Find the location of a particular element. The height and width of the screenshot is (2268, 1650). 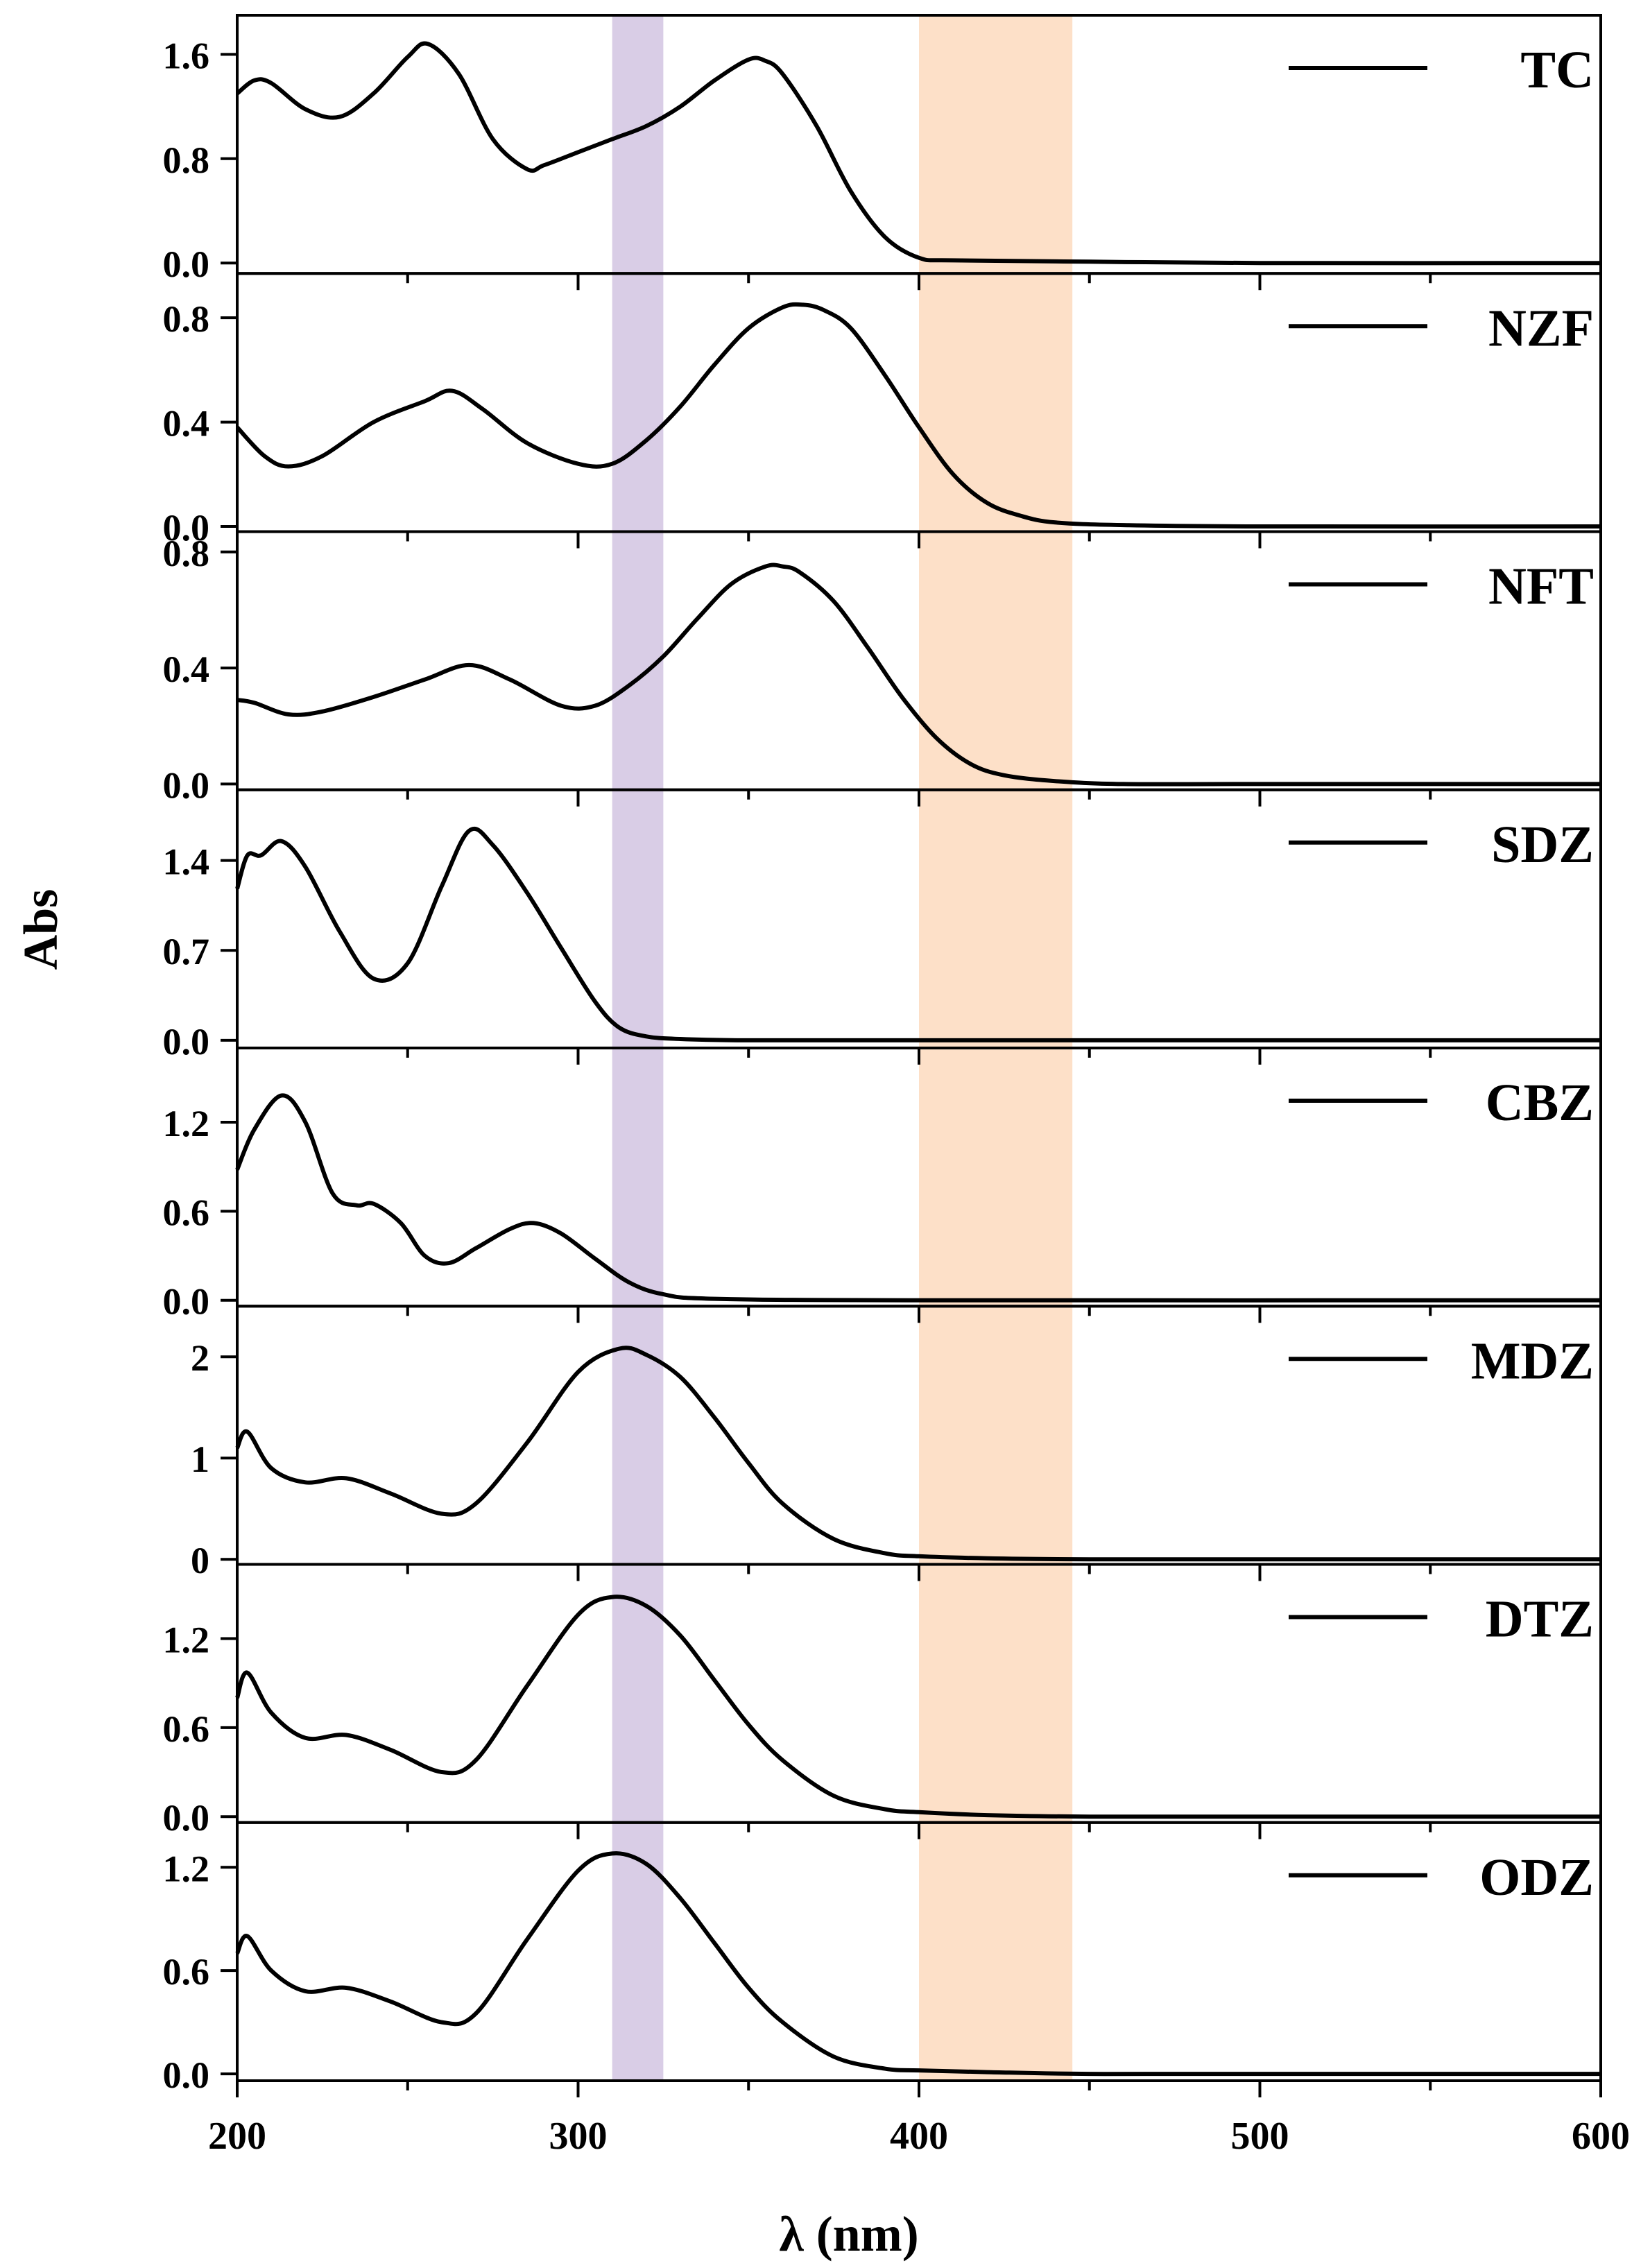

y-tick-label-sdz-1: 0.7 is located at coordinates (187, 952).